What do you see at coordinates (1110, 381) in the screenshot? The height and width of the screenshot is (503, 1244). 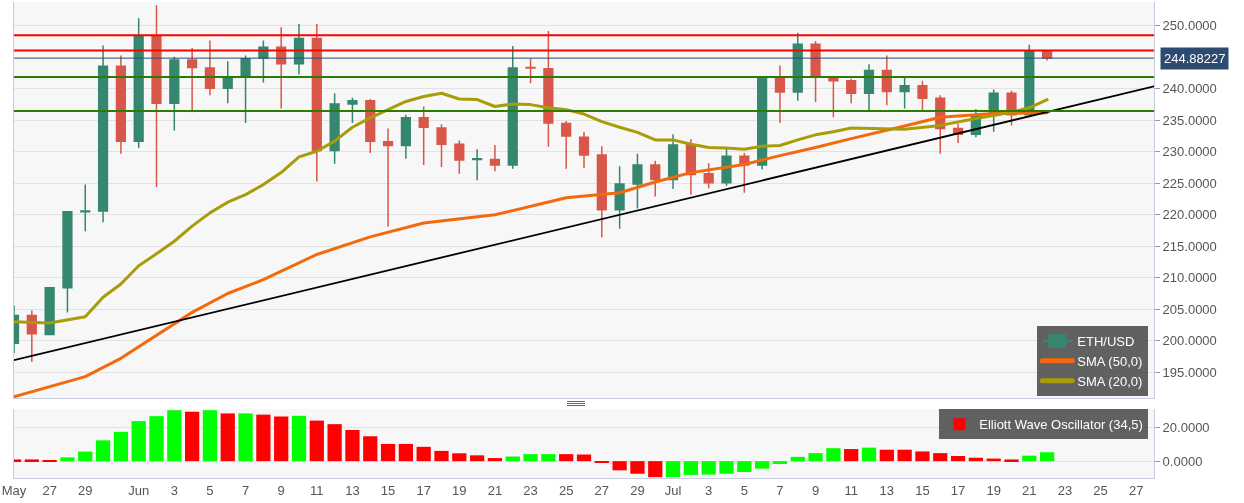 I see `legend-label: SMA (20,0)` at bounding box center [1110, 381].